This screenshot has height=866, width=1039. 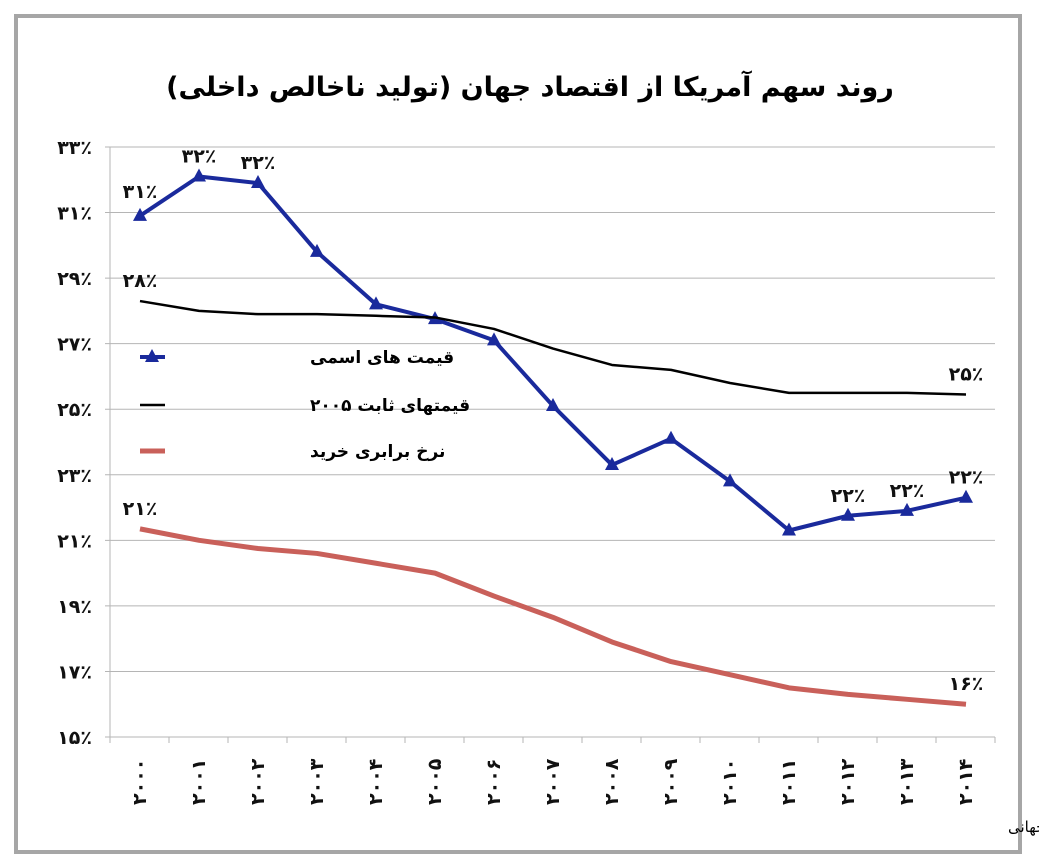 What do you see at coordinates (74, 279) in the screenshot?
I see `y-tick-label: ۲۹٪` at bounding box center [74, 279].